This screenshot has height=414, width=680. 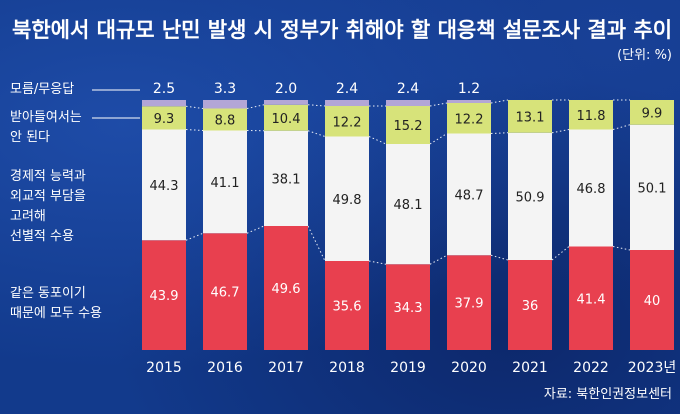 I want to click on value-label-unknown: 3.3, so click(x=225, y=89).